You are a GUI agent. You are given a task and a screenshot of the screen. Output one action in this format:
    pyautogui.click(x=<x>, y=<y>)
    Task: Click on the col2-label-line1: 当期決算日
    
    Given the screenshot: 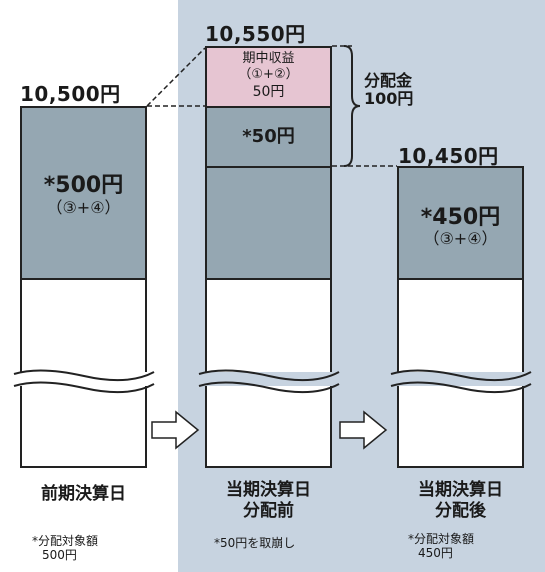 What is the action you would take?
    pyautogui.click(x=268, y=490)
    